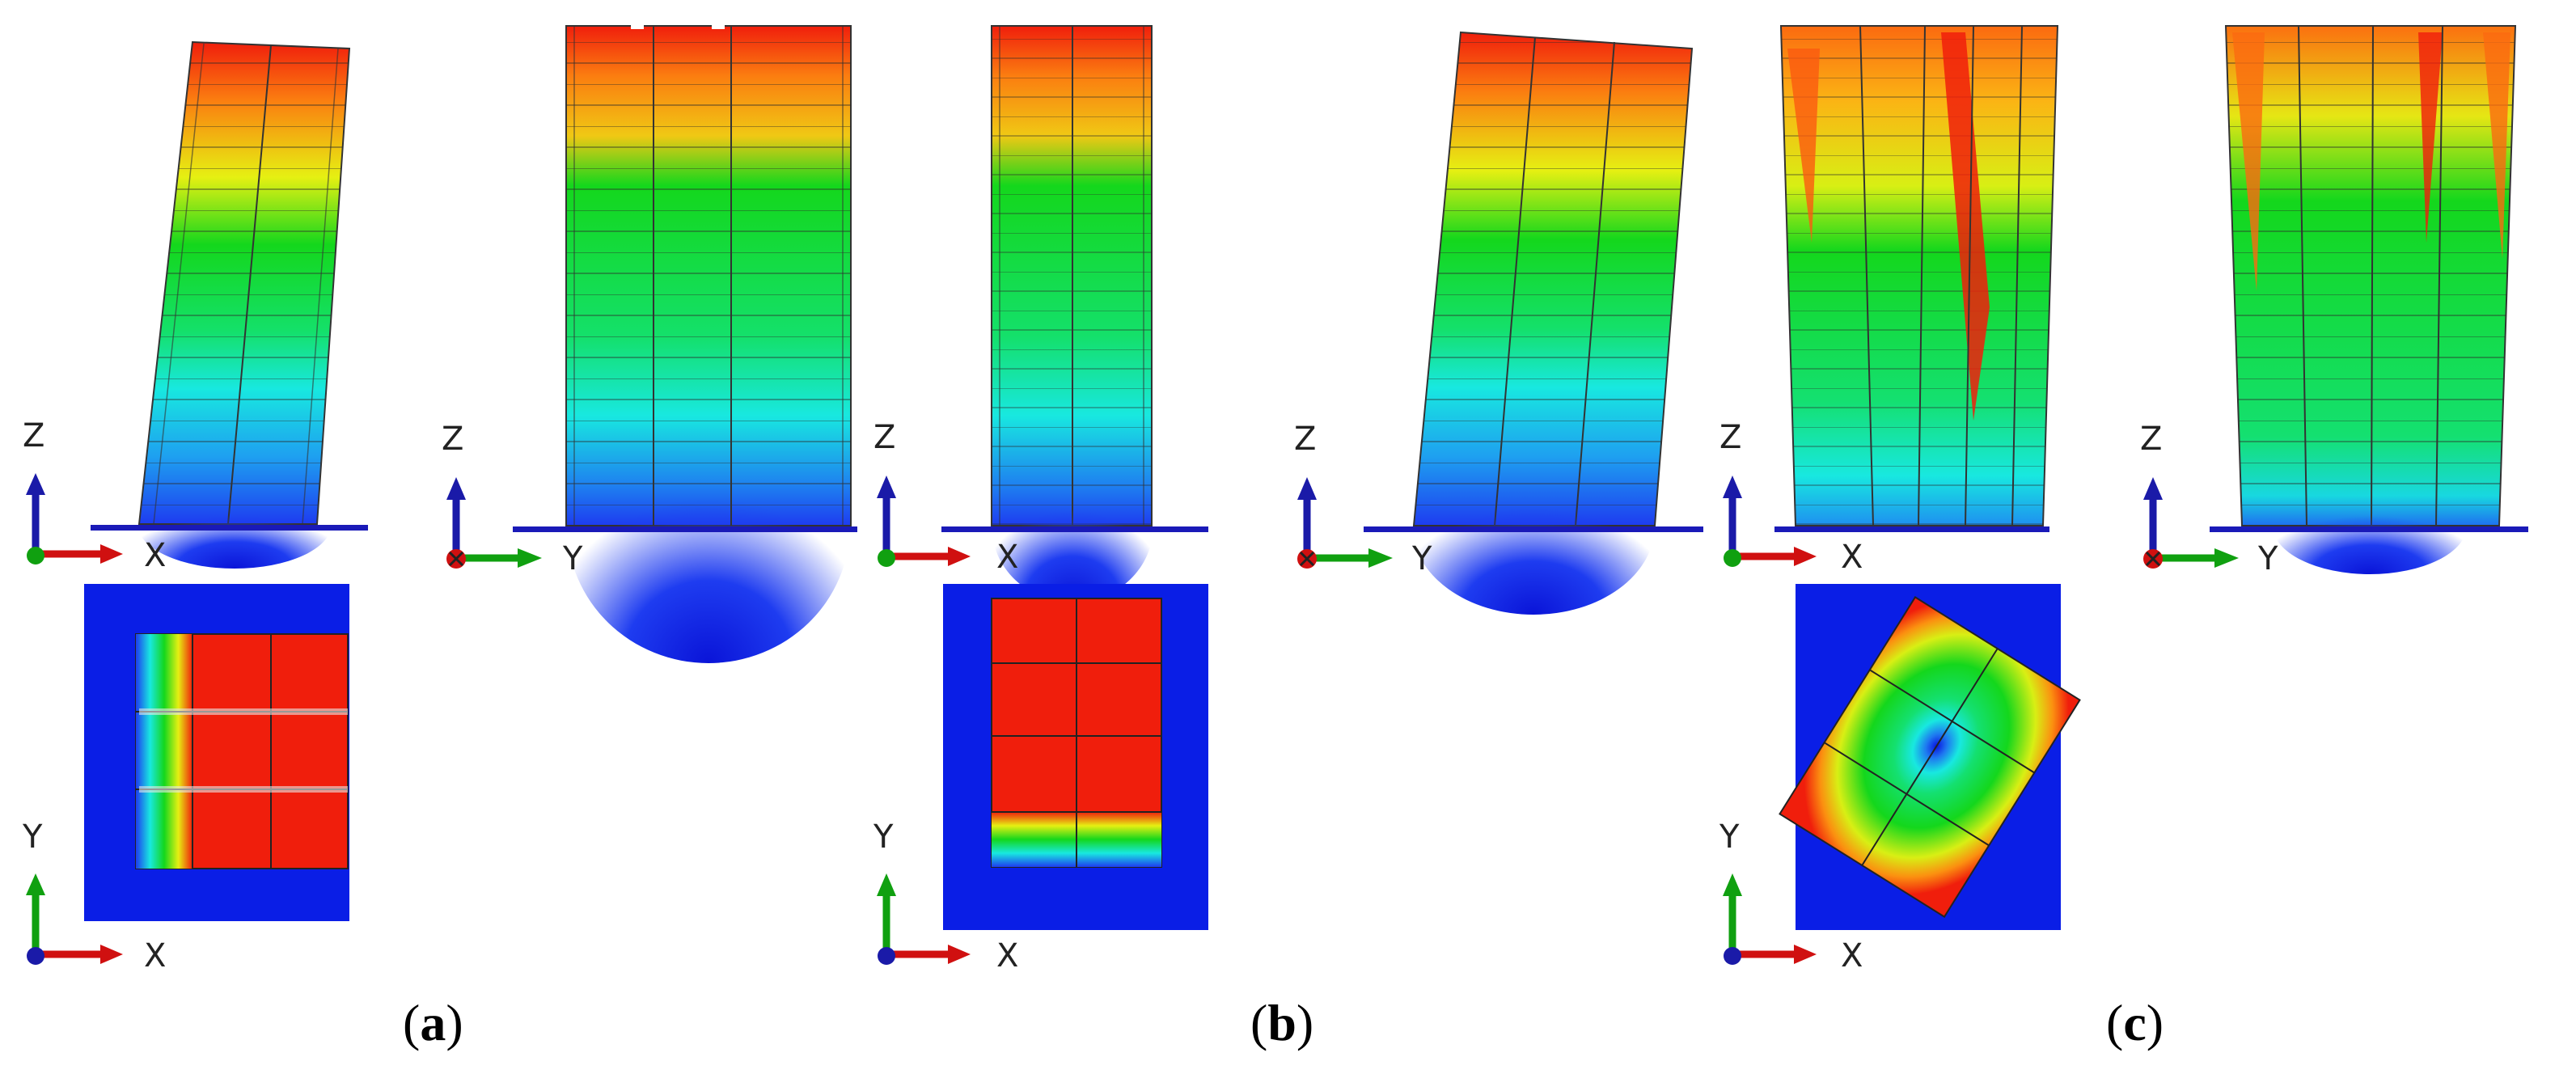  I want to click on caption-a: (a), so click(433, 1022).